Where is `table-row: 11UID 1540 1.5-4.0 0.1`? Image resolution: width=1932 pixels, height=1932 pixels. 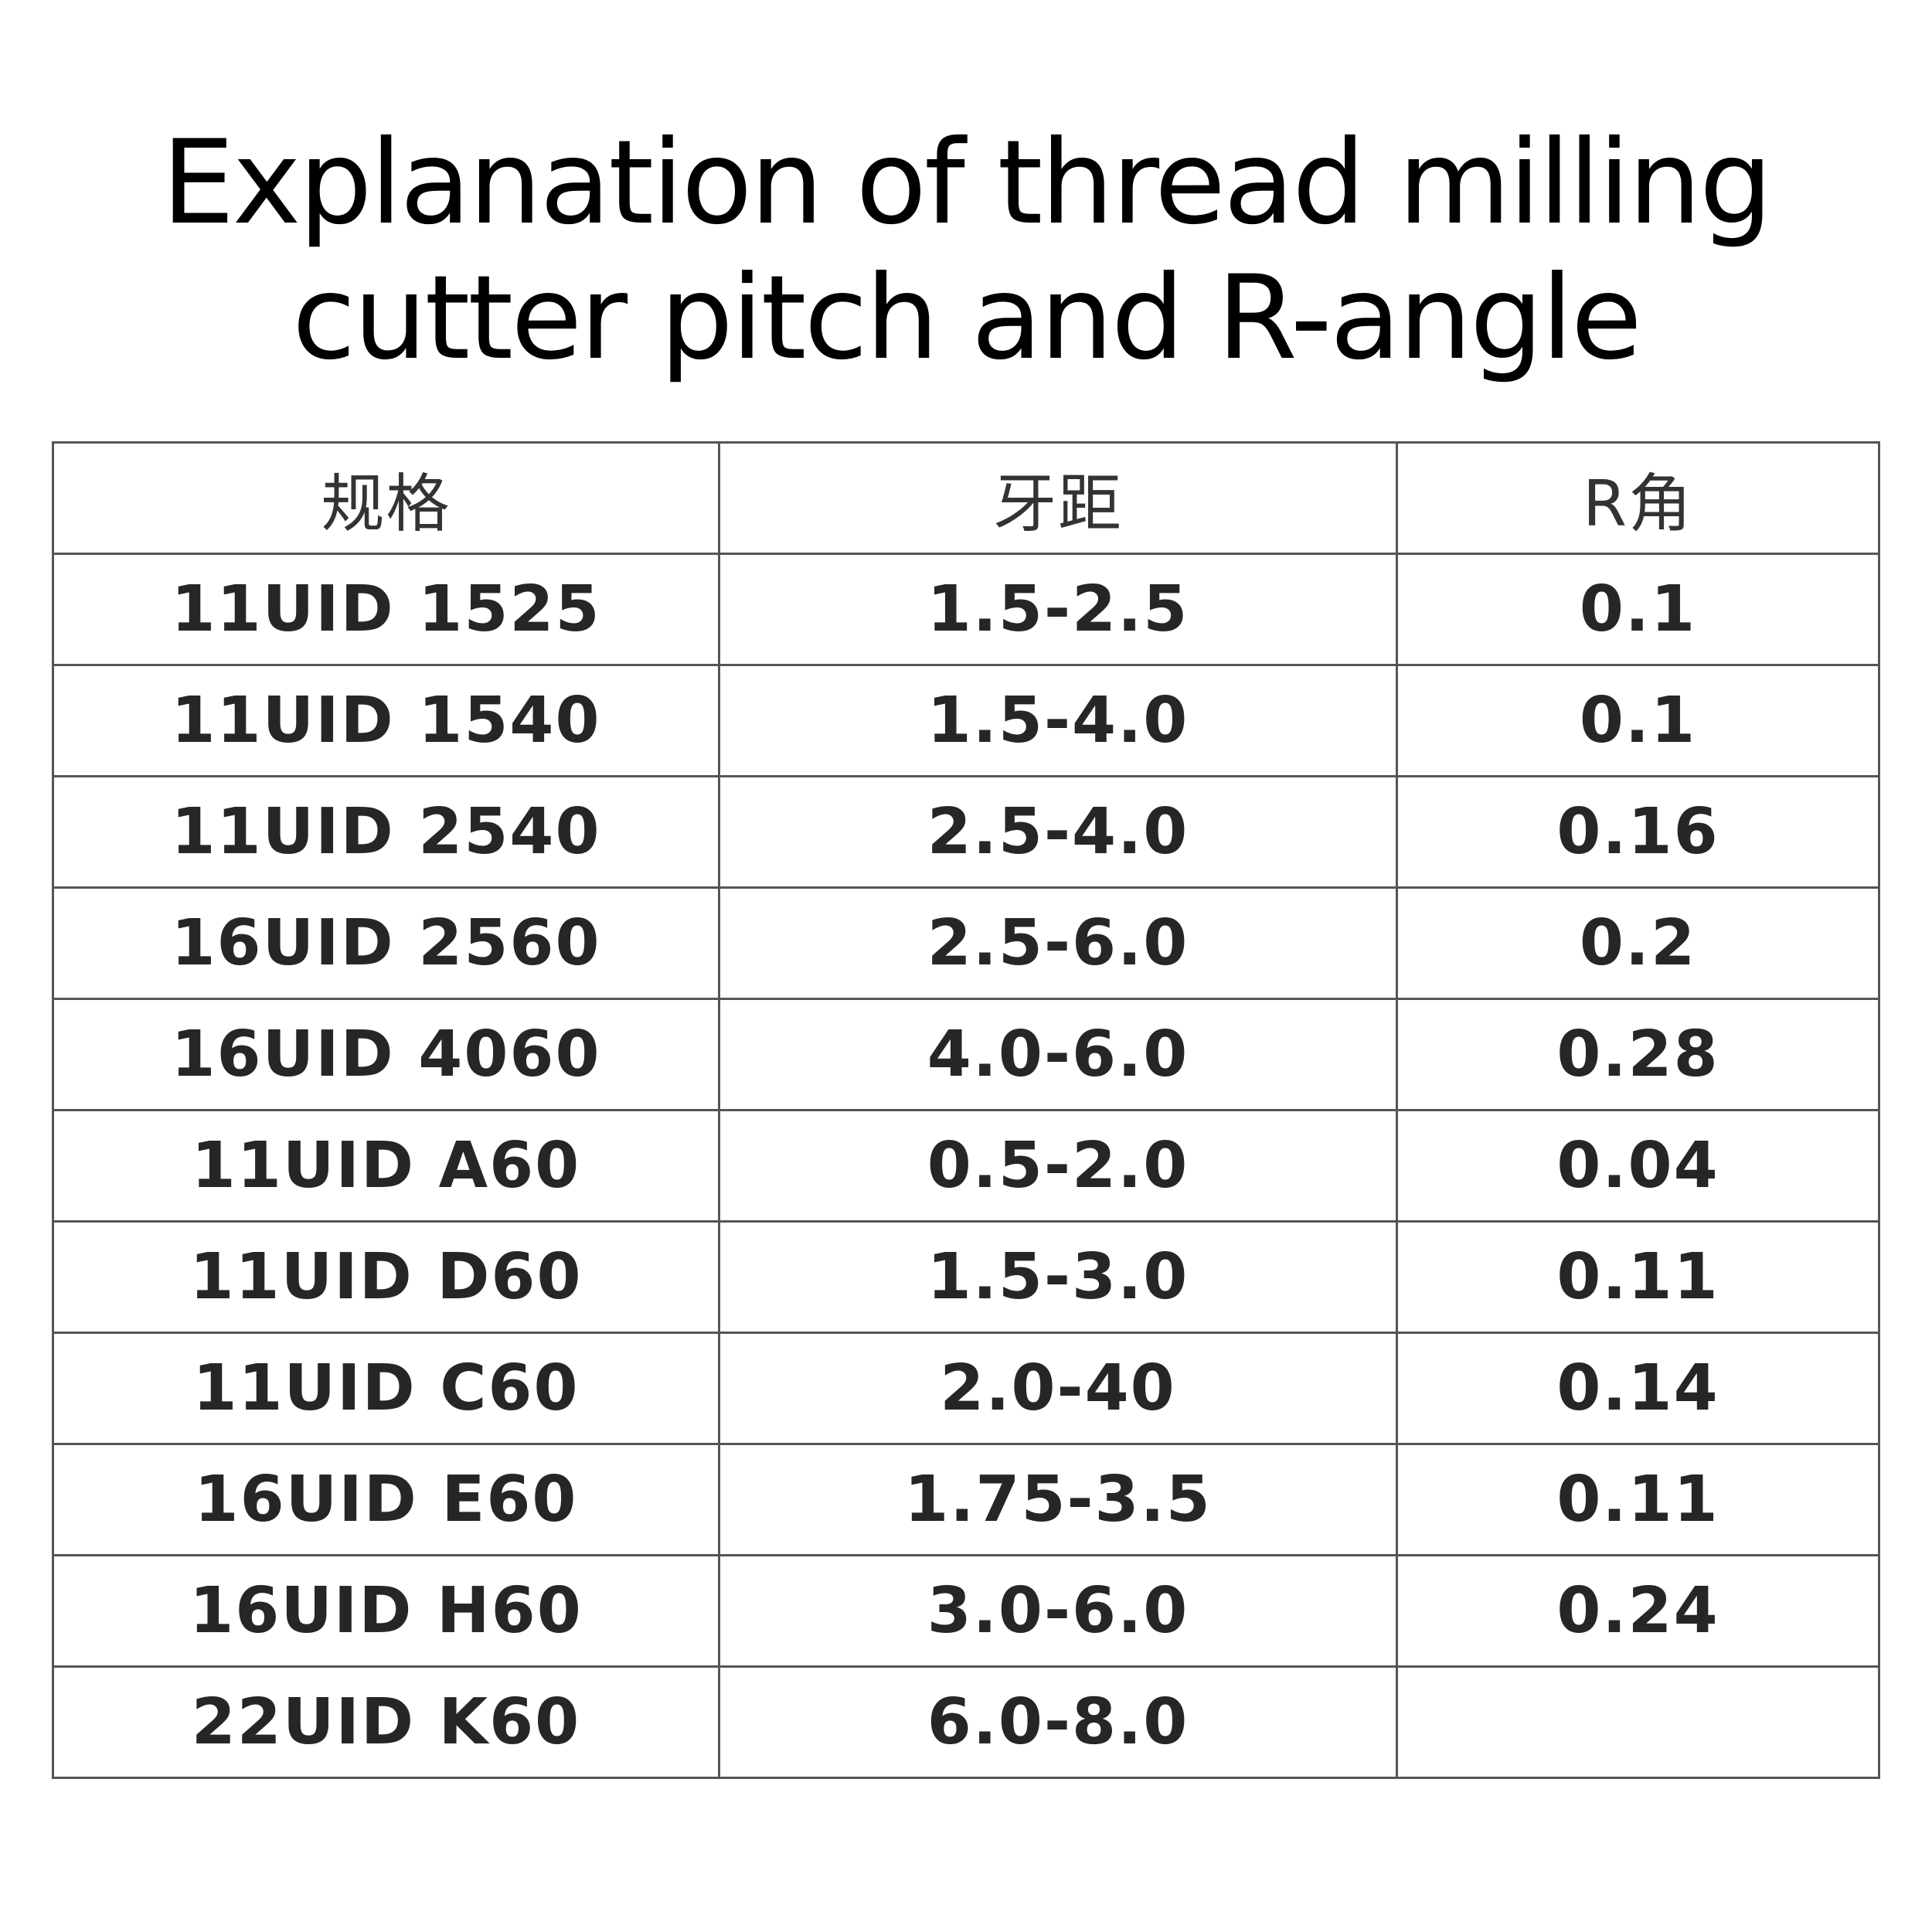 table-row: 11UID 1540 1.5-4.0 0.1 is located at coordinates (966, 720).